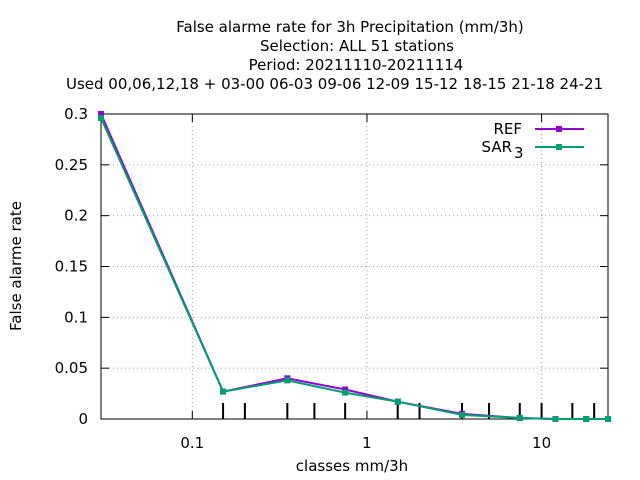  Describe the element at coordinates (559, 138) in the screenshot. I see `legend-swatches` at that location.